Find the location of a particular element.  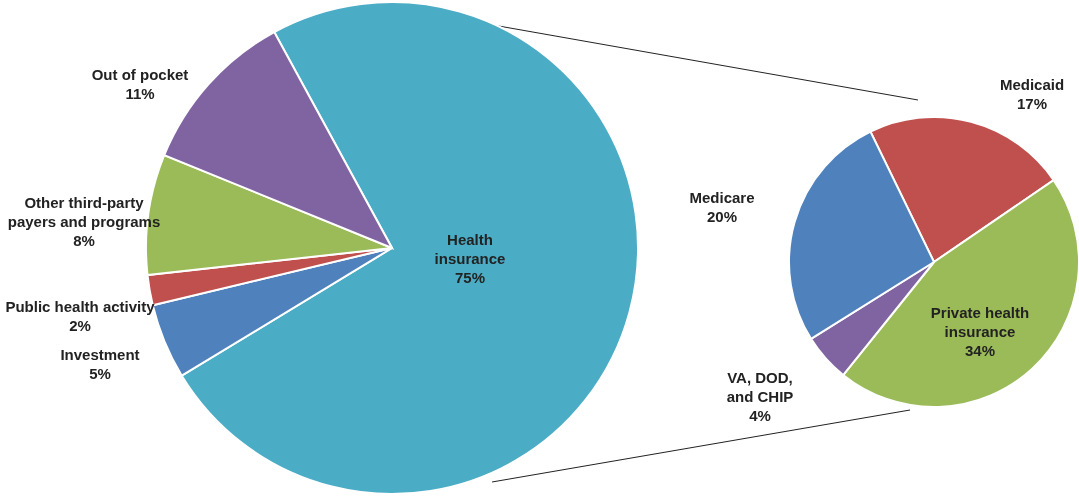

data-label: 20% is located at coordinates (722, 216).